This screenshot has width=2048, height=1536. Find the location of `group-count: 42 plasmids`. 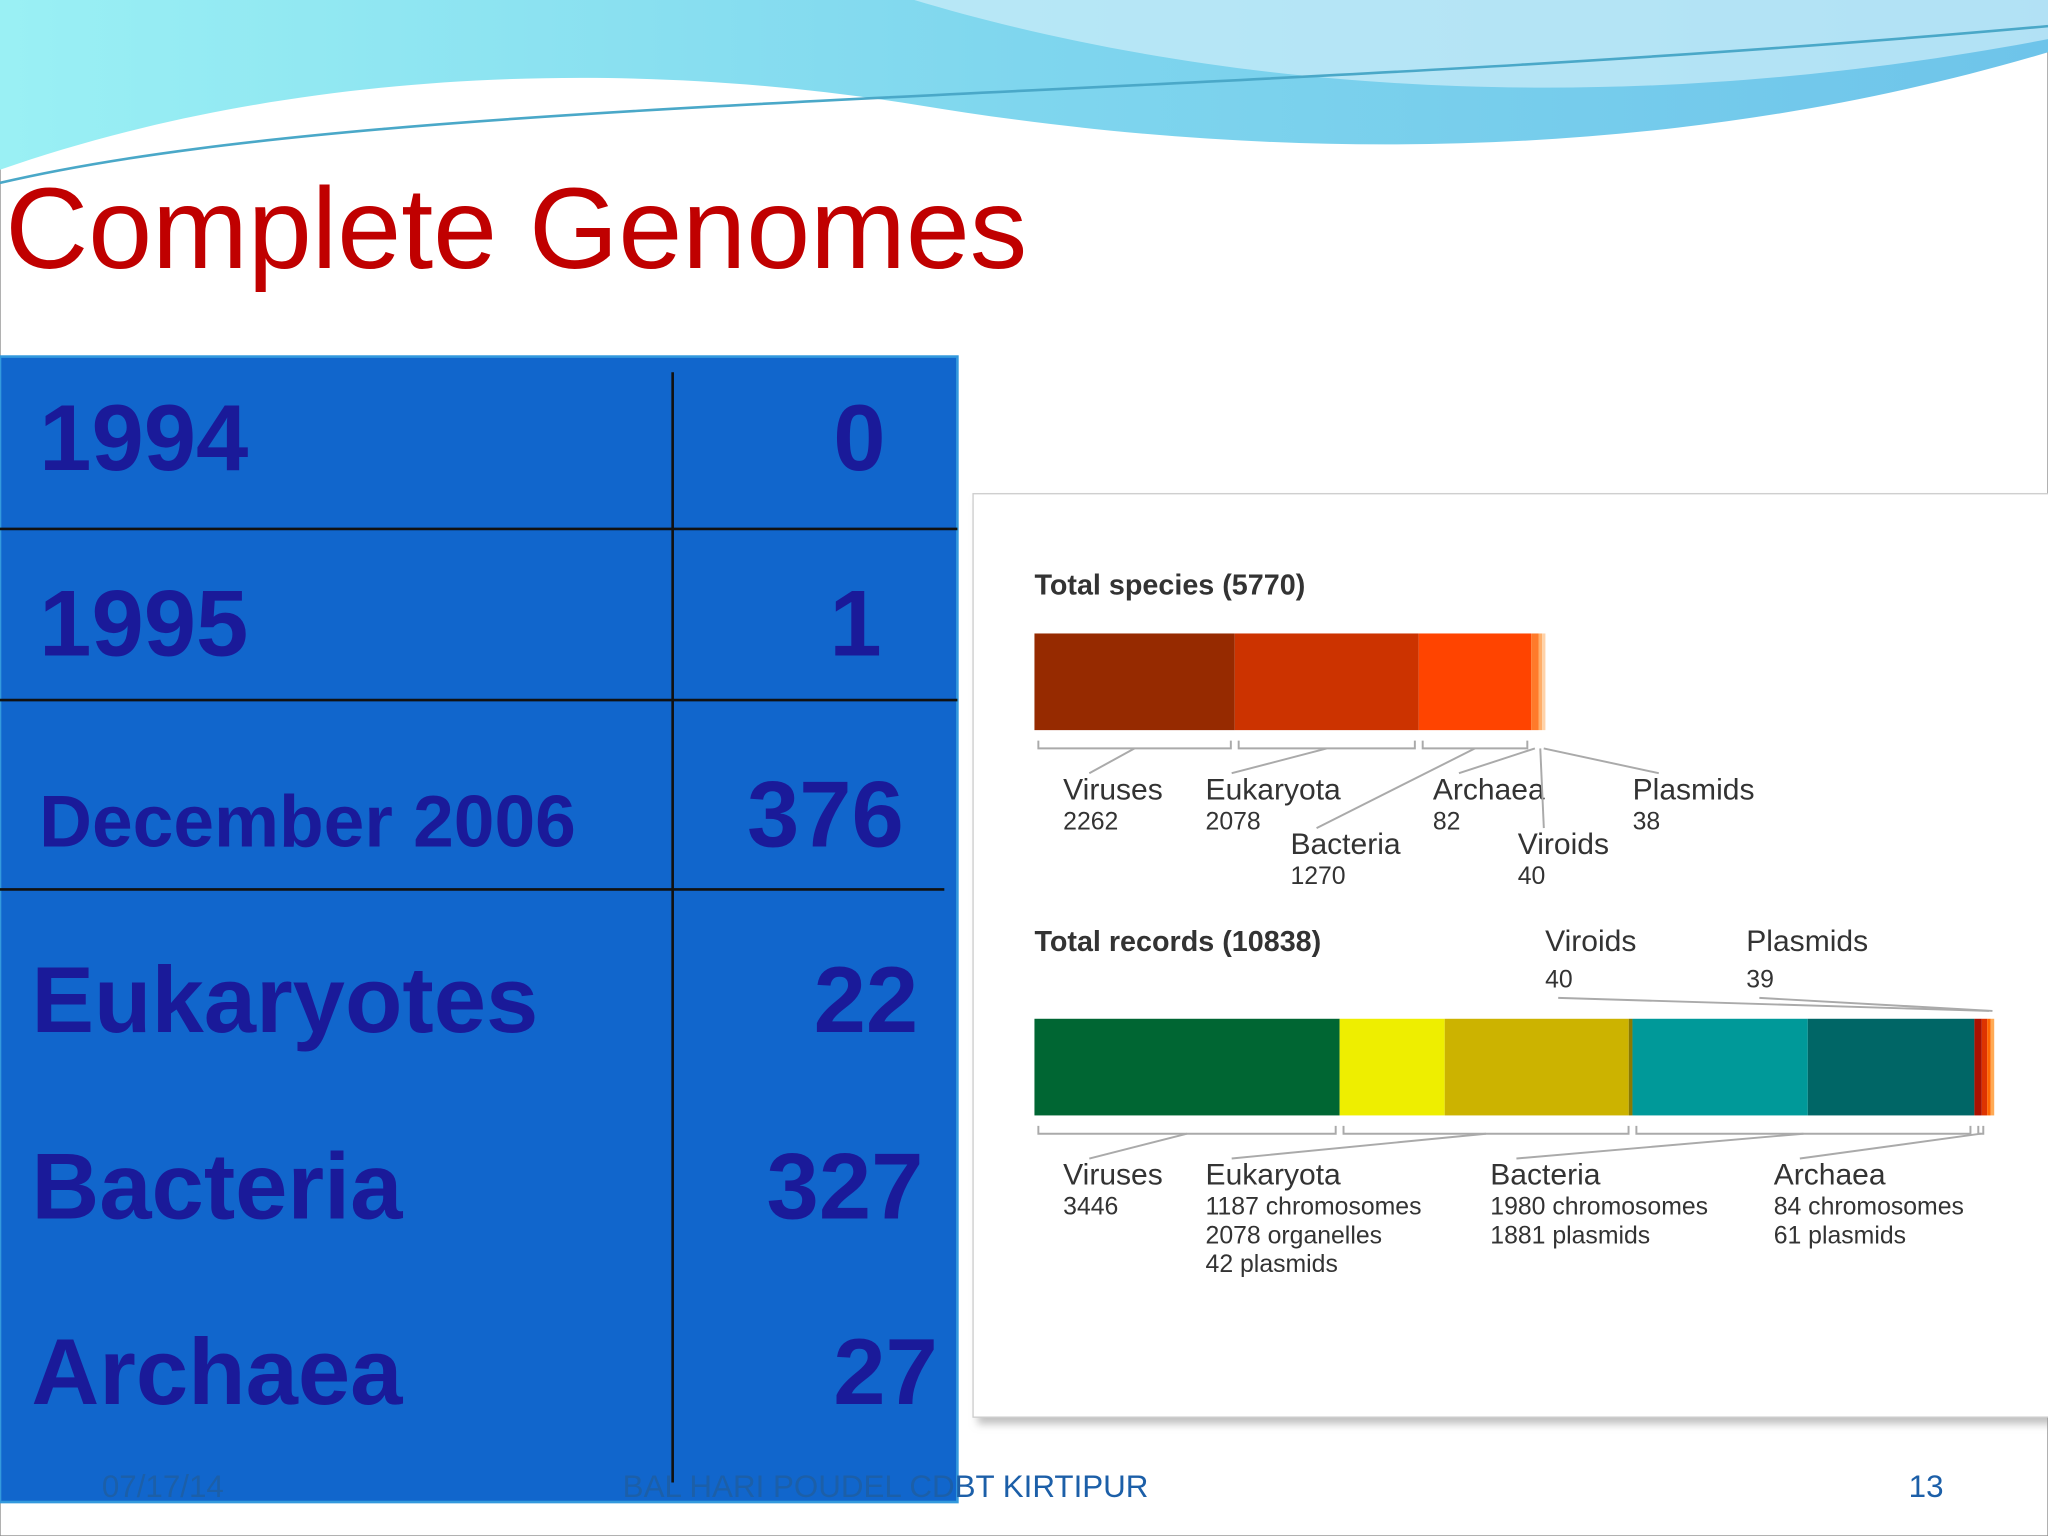

group-count: 42 plasmids is located at coordinates (1272, 1264).